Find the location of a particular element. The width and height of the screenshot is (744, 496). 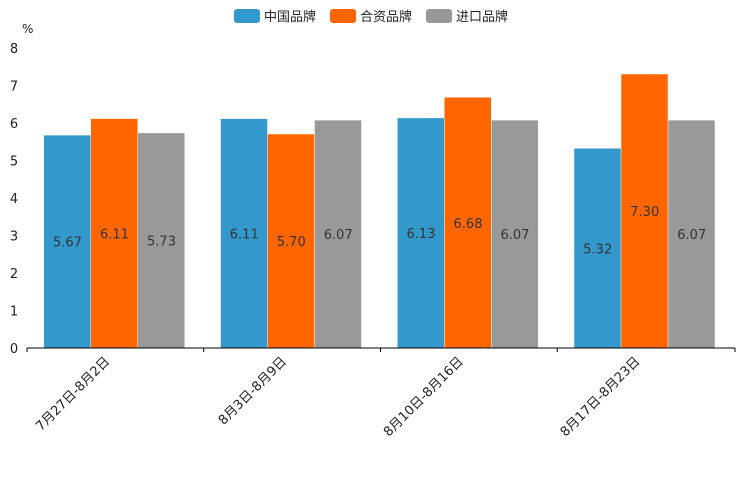

x-tick-label: 8月10日-8月16日 is located at coordinates (424, 397).